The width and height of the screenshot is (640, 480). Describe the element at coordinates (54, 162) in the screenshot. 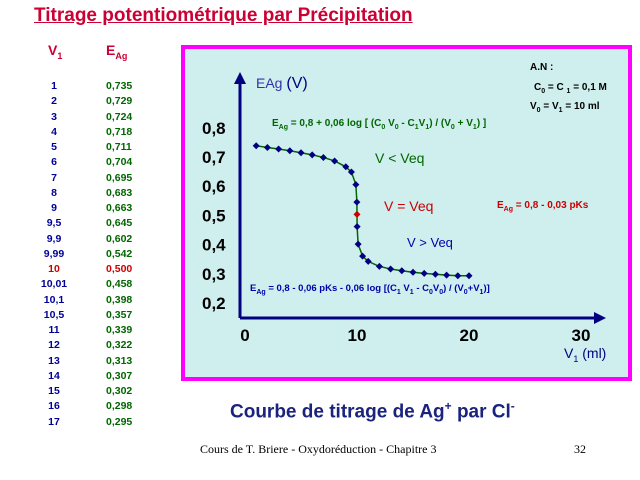

I see `cell-volume: 6` at that location.